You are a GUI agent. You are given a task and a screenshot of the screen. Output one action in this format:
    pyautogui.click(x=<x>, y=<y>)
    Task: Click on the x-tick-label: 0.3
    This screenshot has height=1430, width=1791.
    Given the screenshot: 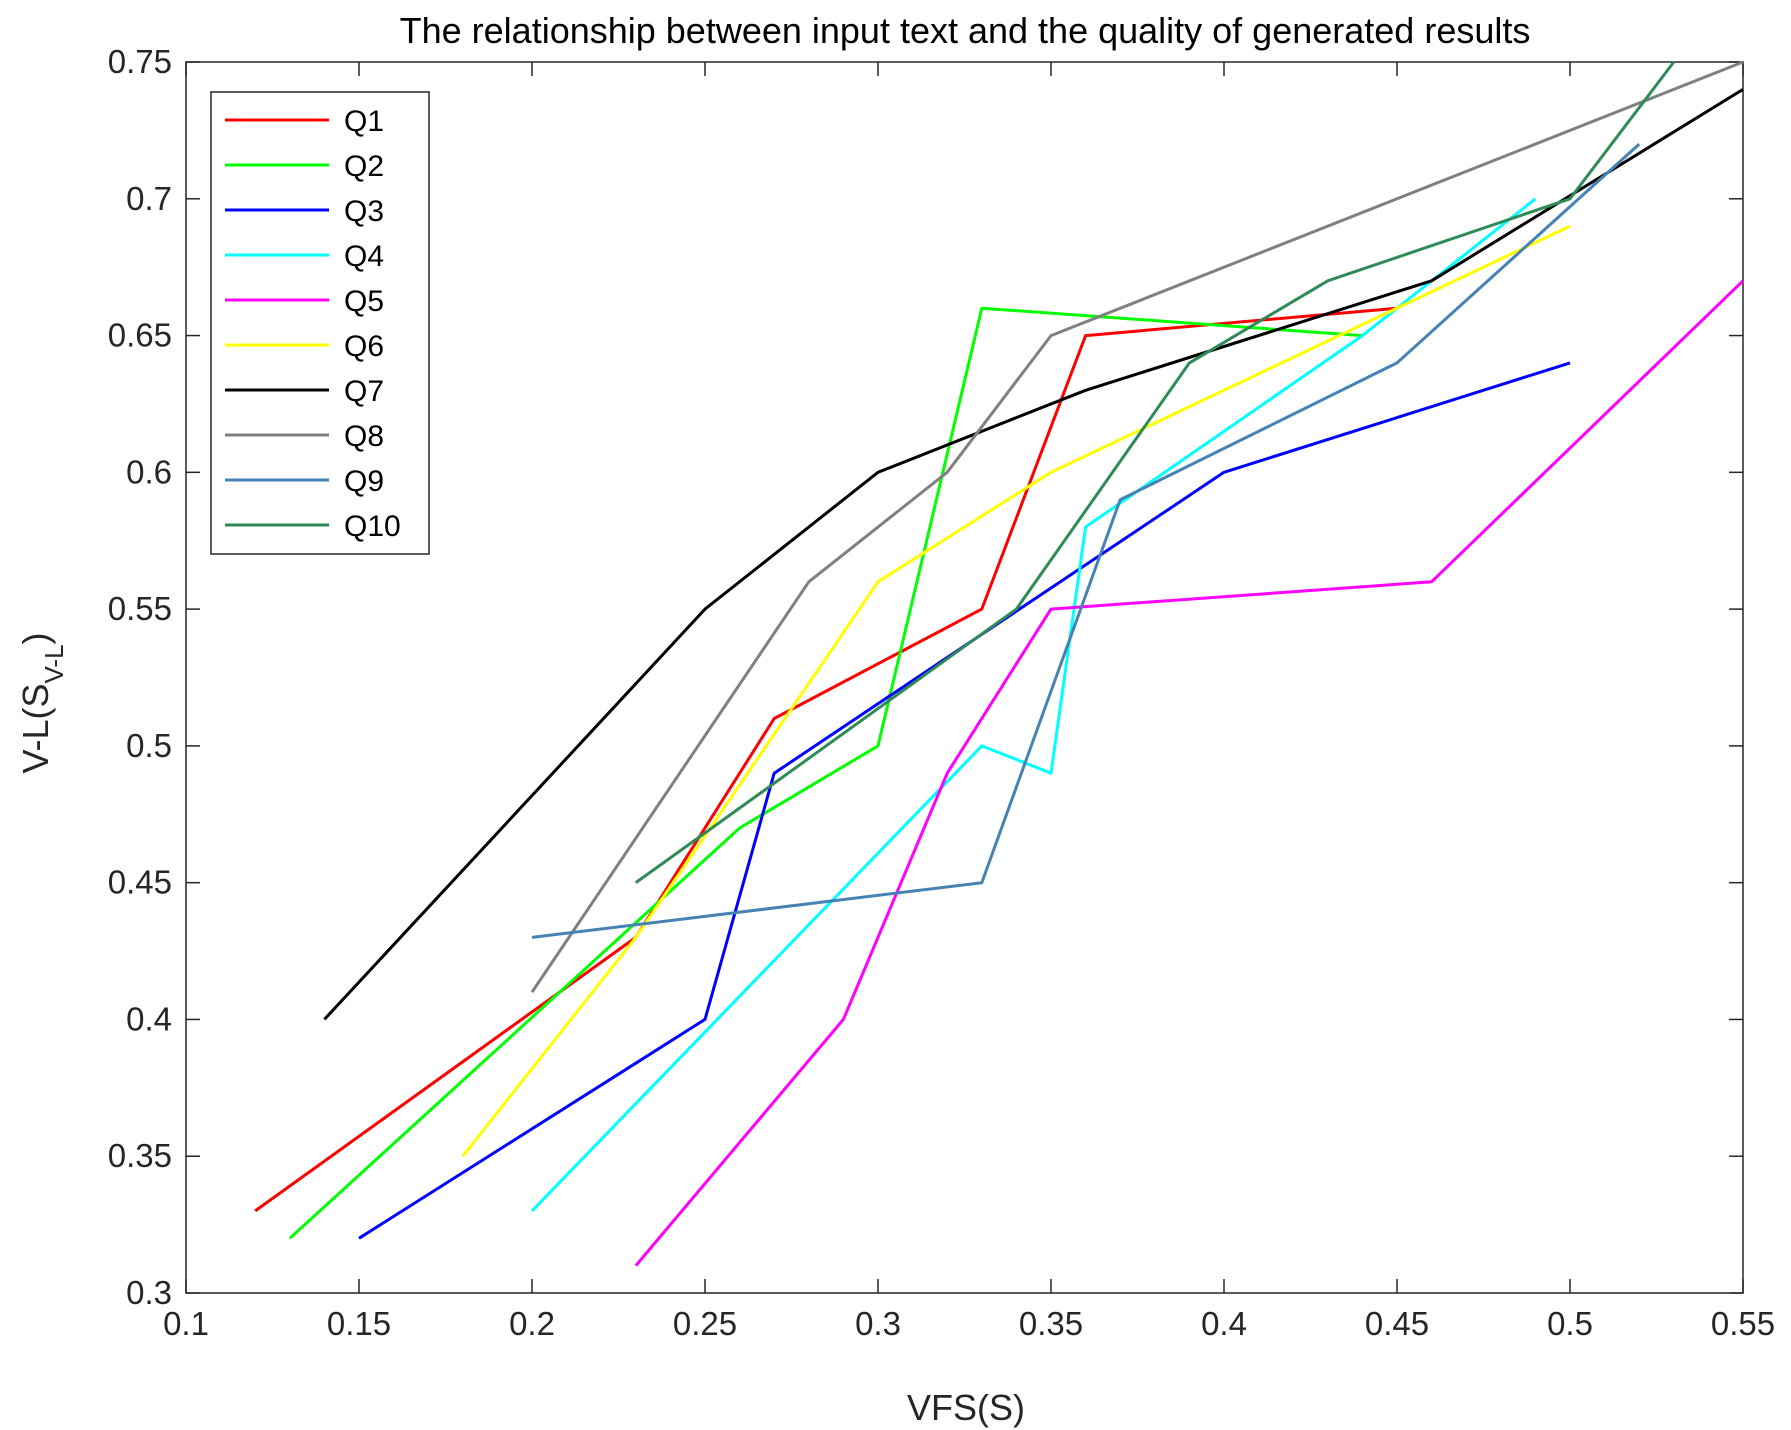 What is the action you would take?
    pyautogui.click(x=878, y=1323)
    